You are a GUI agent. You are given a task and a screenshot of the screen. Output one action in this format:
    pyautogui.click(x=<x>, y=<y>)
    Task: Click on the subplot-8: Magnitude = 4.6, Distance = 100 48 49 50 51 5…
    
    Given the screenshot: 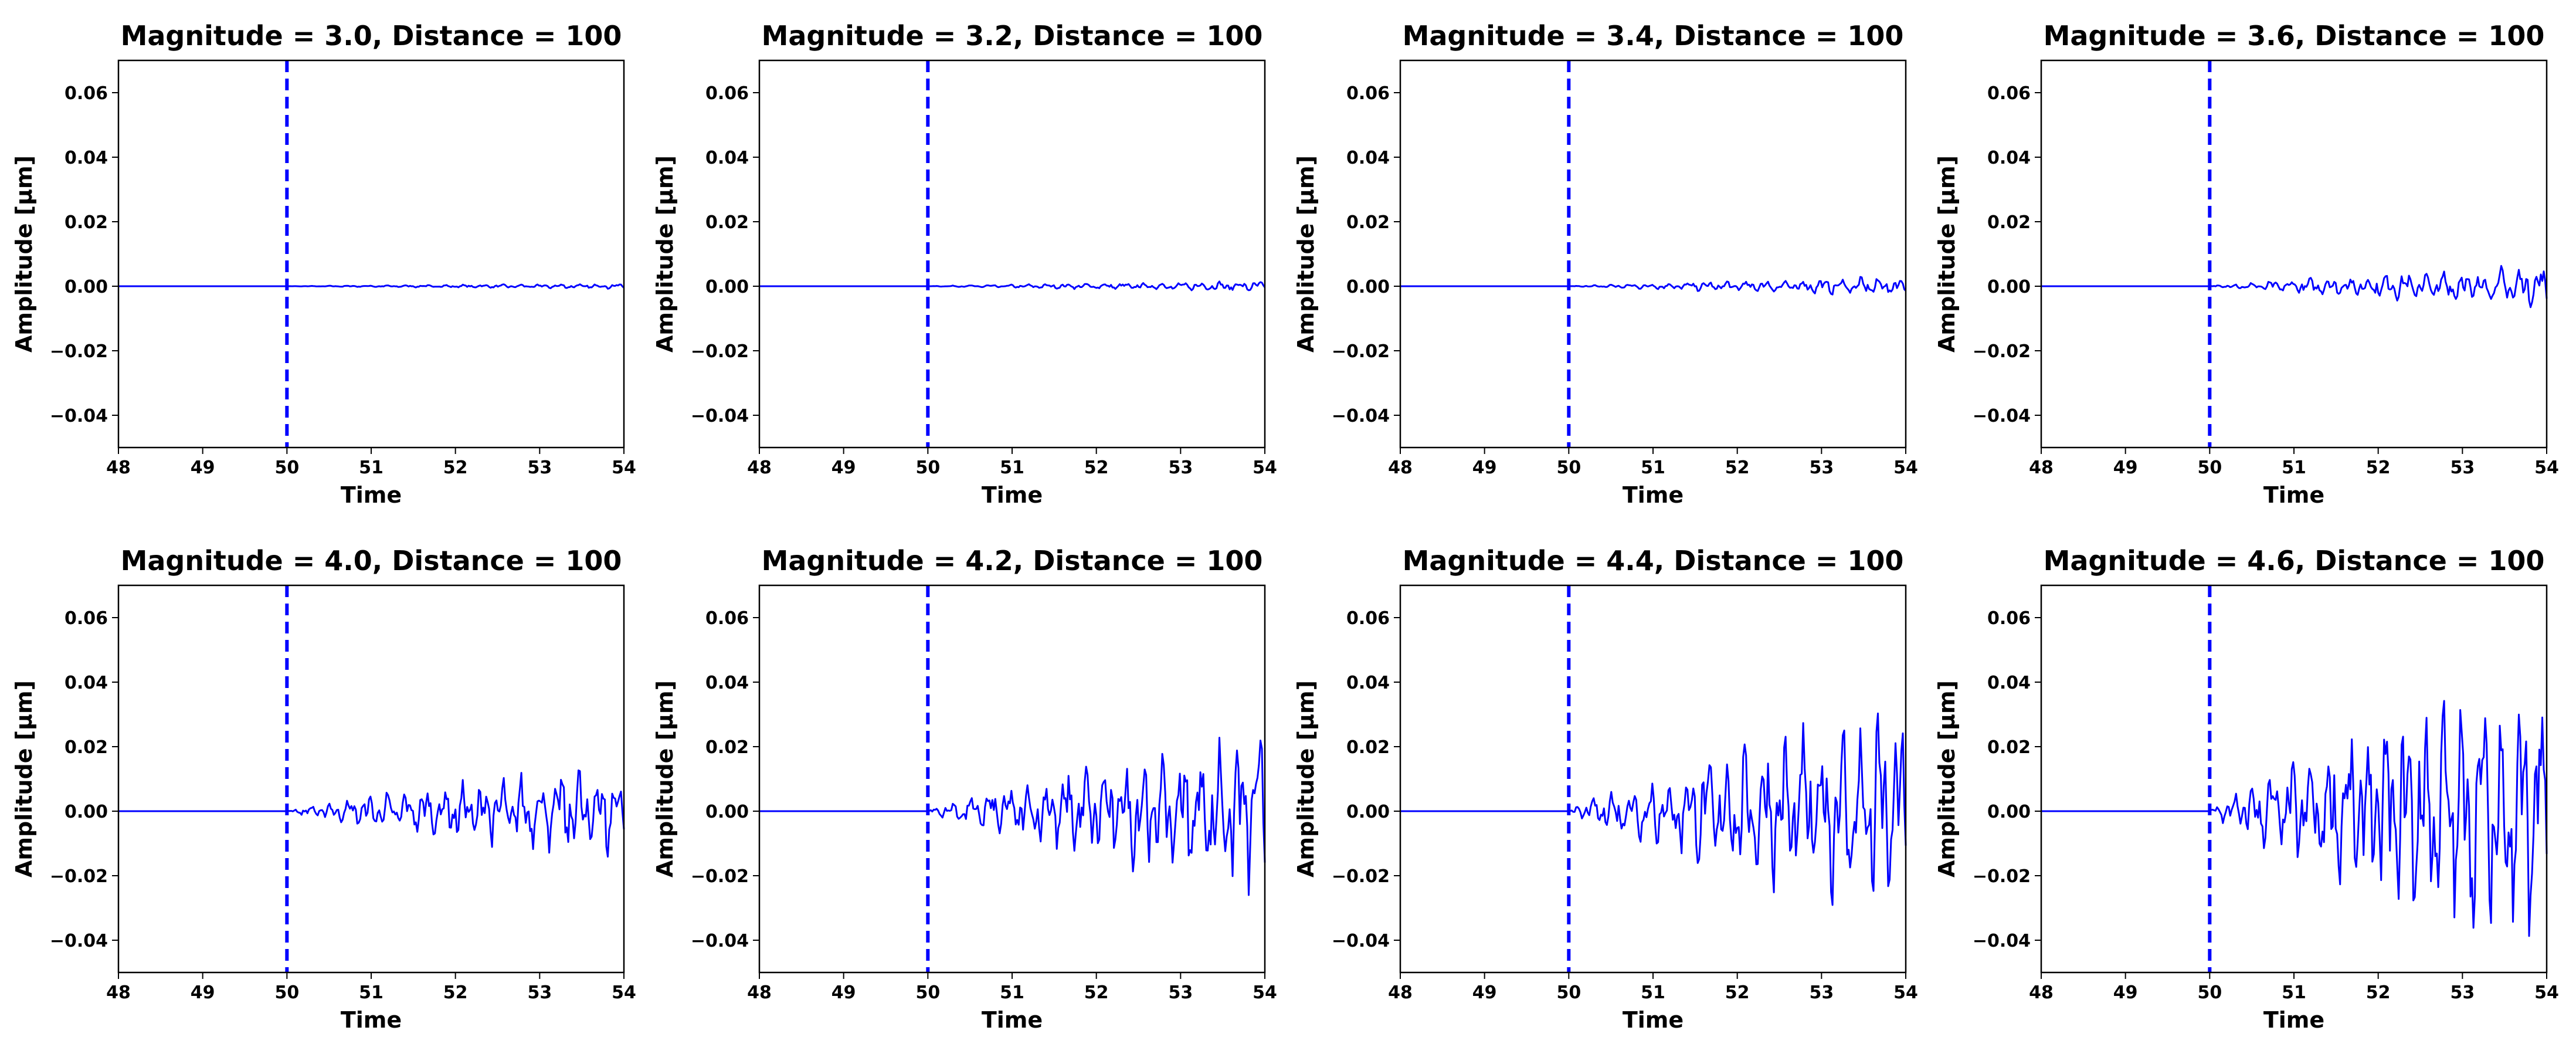 What is the action you would take?
    pyautogui.click(x=2246, y=789)
    